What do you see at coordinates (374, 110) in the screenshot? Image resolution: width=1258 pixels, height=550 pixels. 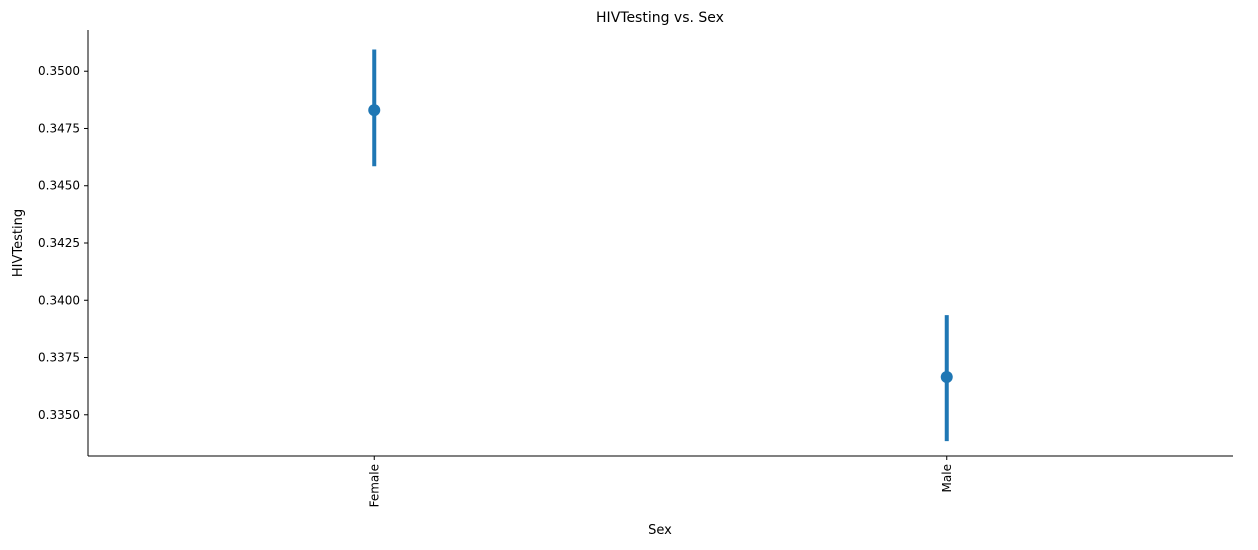 I see `point-female` at bounding box center [374, 110].